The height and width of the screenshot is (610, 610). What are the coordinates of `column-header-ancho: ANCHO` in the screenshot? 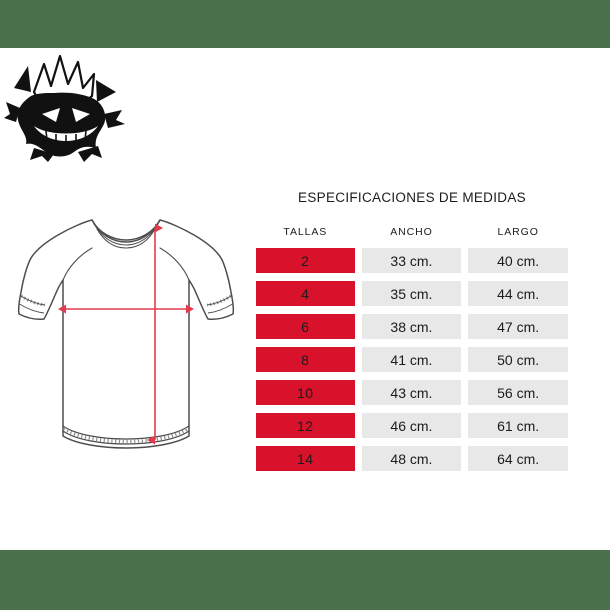 It's located at (411, 232).